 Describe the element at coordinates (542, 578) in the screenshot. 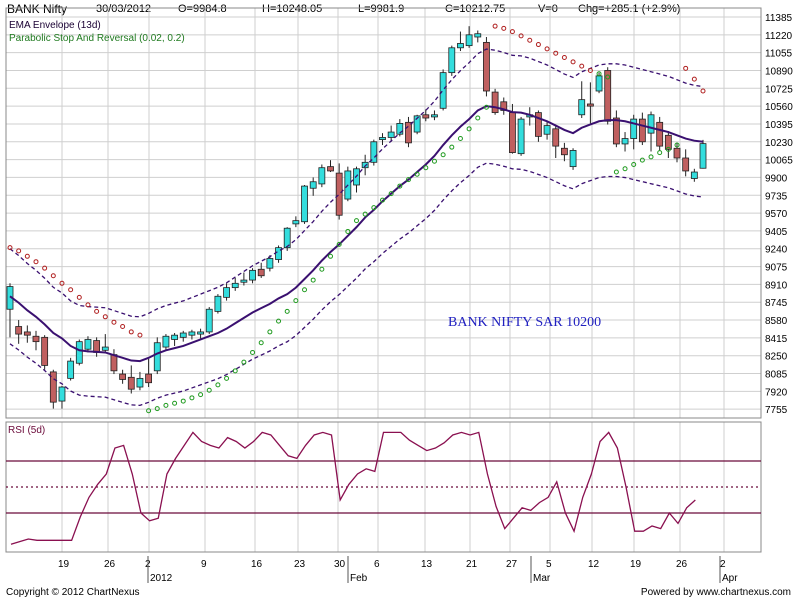

I see `month-label: Mar` at that location.